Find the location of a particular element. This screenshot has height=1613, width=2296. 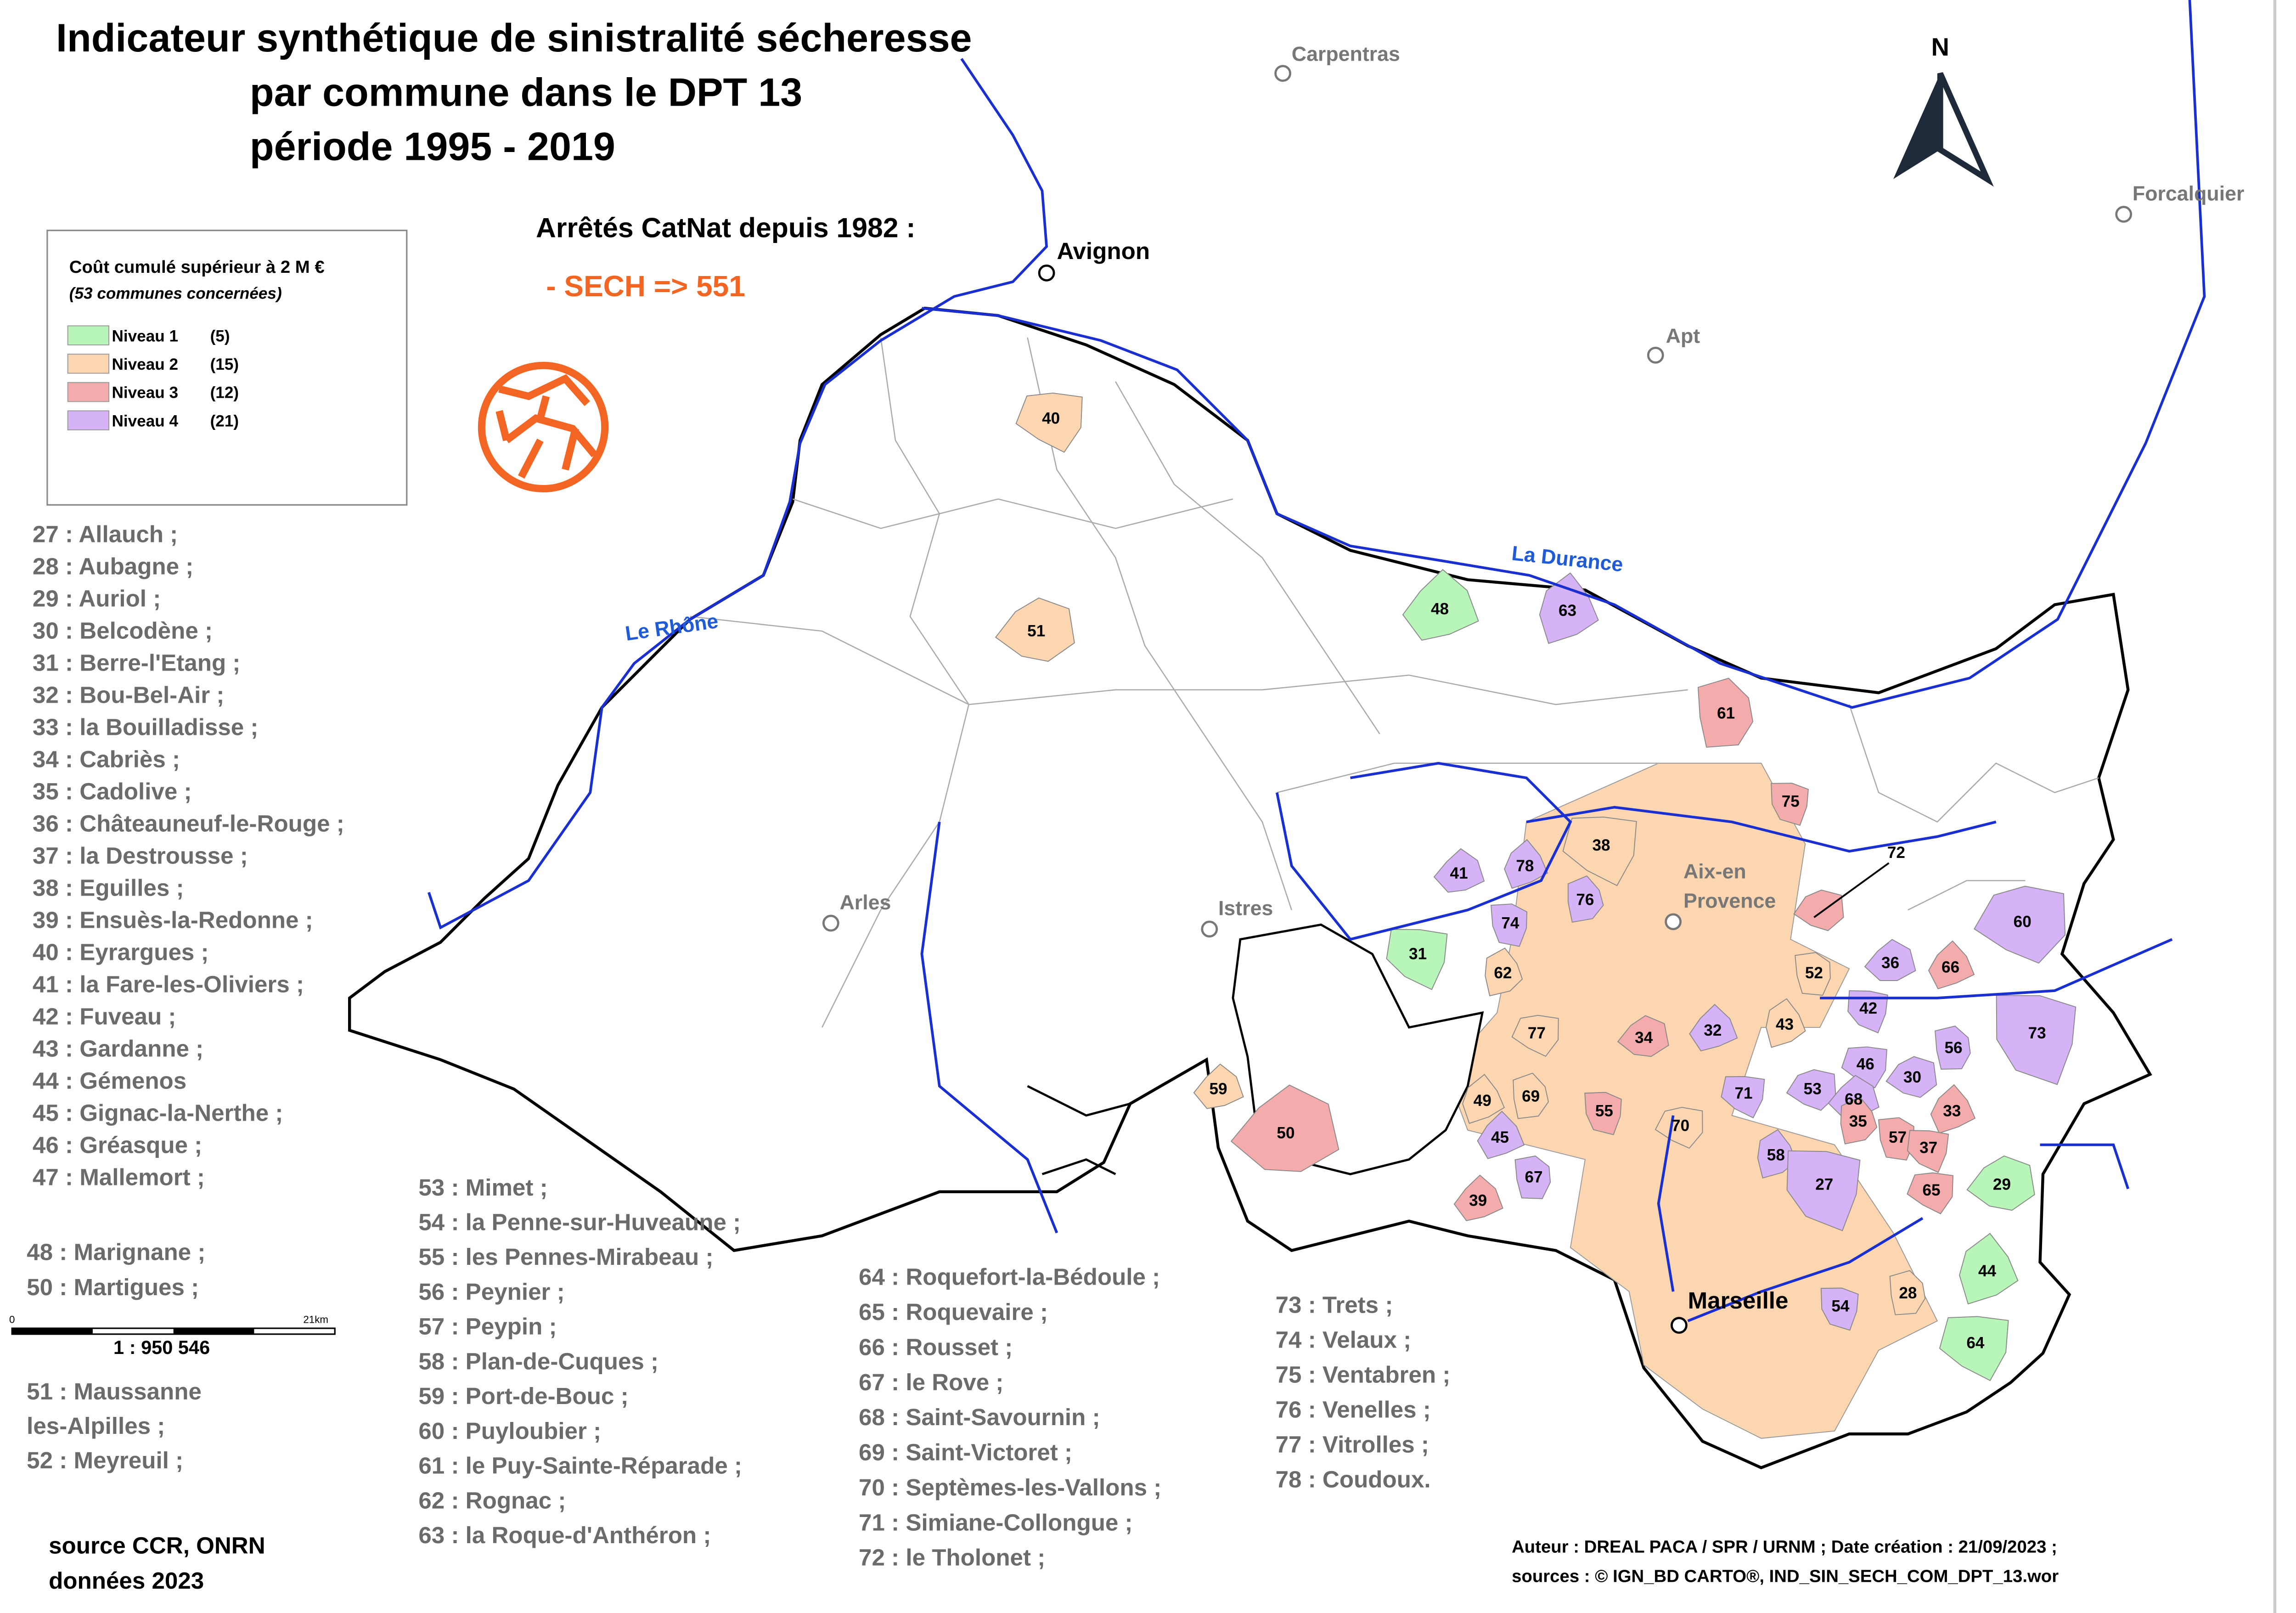

commune-number: 45 is located at coordinates (1500, 1137).